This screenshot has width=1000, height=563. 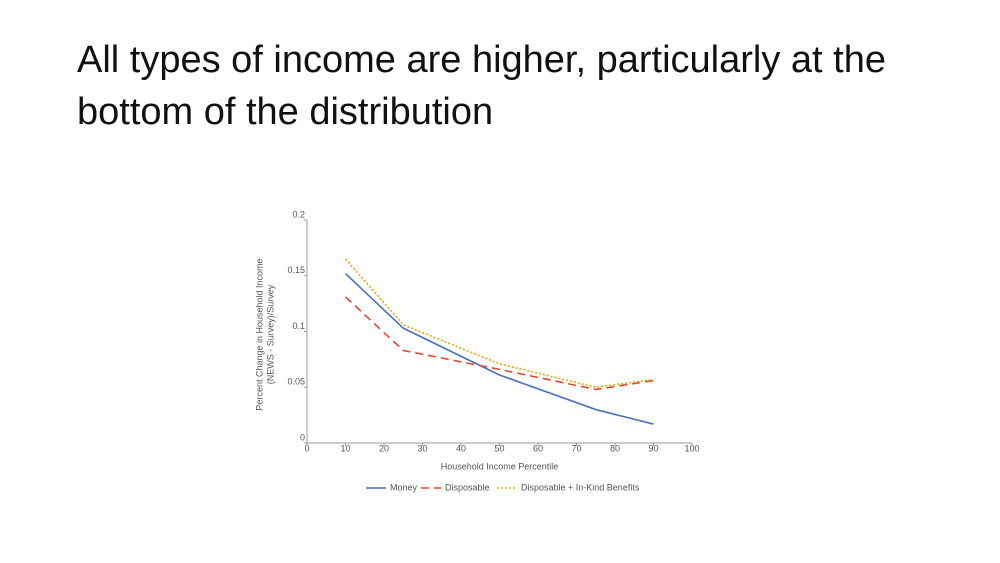 What do you see at coordinates (653, 448) in the screenshot?
I see `x-tick-label: 90` at bounding box center [653, 448].